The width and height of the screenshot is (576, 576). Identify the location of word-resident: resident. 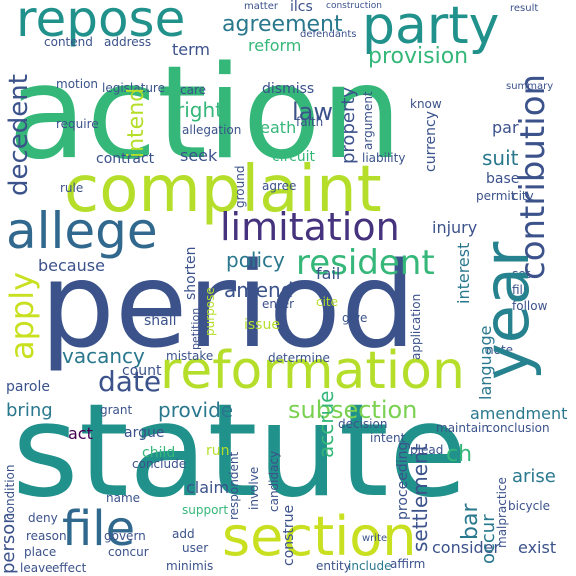
(365, 263).